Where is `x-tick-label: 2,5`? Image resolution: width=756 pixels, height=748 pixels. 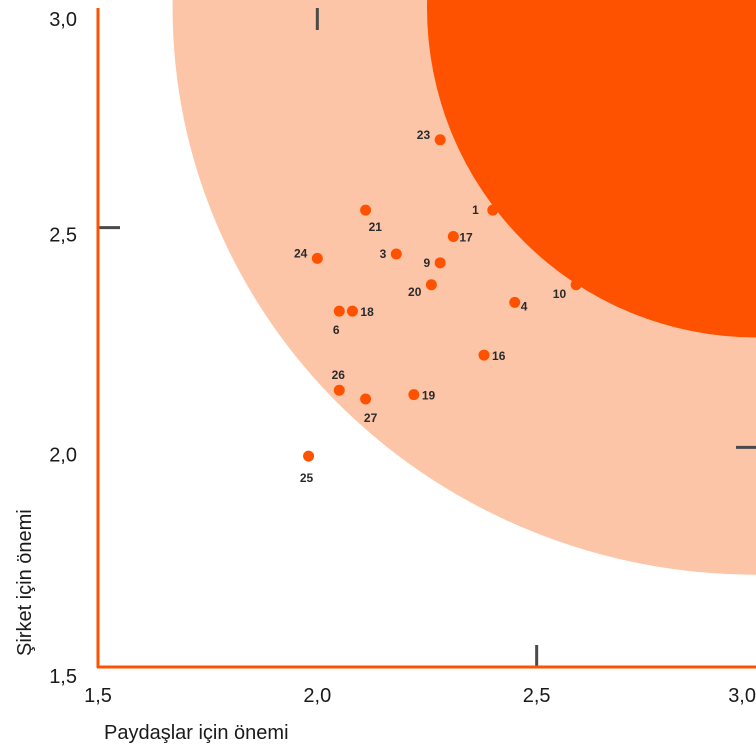 x-tick-label: 2,5 is located at coordinates (537, 696).